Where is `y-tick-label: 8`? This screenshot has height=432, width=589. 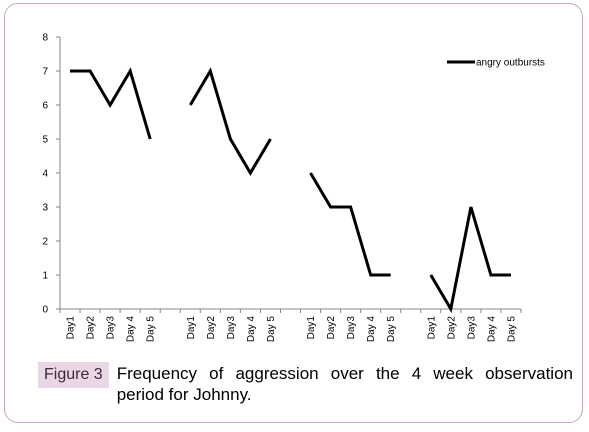 y-tick-label: 8 is located at coordinates (45, 38).